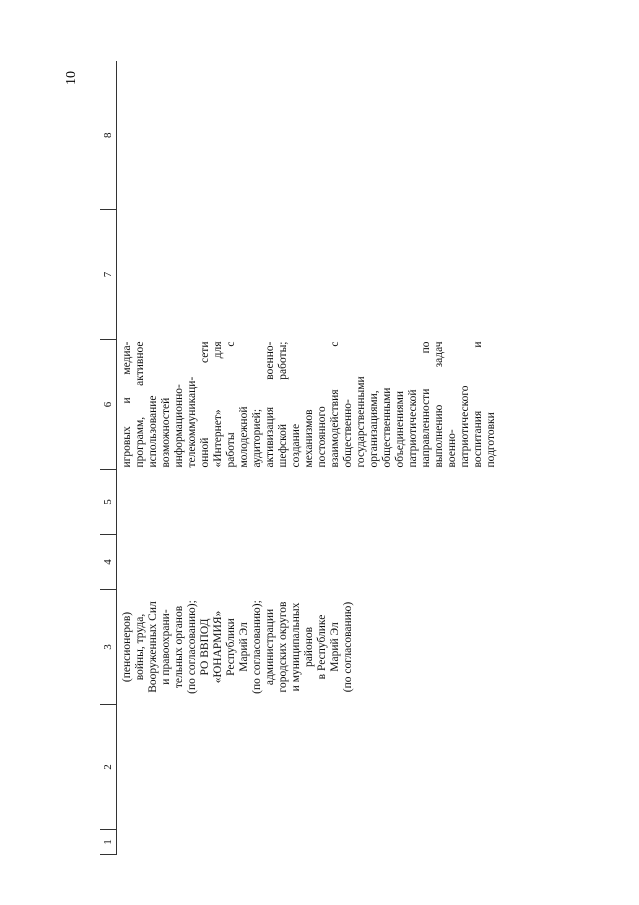 The width and height of the screenshot is (639, 905). Describe the element at coordinates (108, 842) in the screenshot. I see `column-header: 1` at that location.